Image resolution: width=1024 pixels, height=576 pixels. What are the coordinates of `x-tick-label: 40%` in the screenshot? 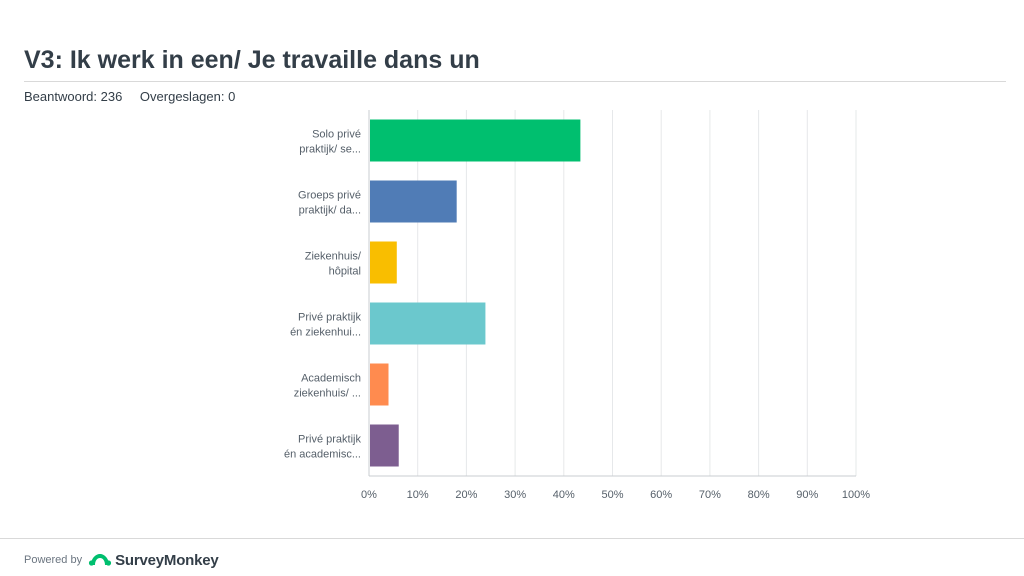 It's located at (564, 495).